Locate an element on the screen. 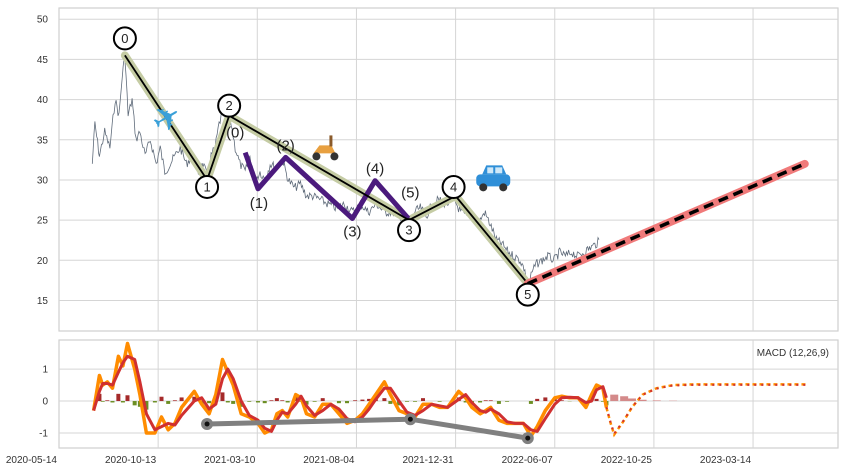 The width and height of the screenshot is (846, 476). scooter-handle is located at coordinates (330, 140).